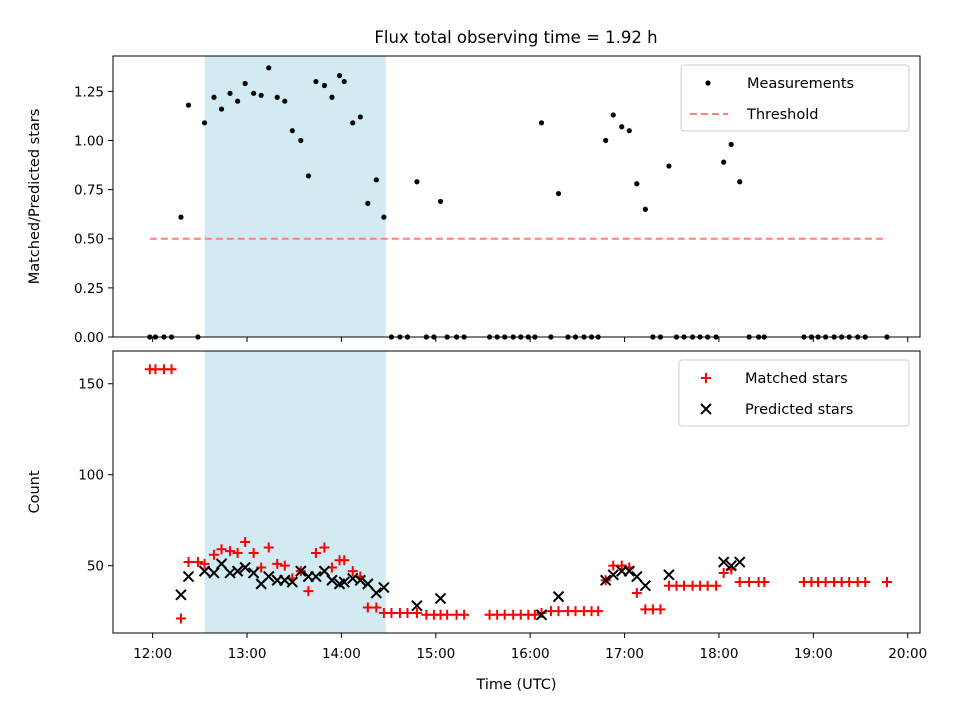  I want to click on legend-label: Threshold, so click(782, 115).